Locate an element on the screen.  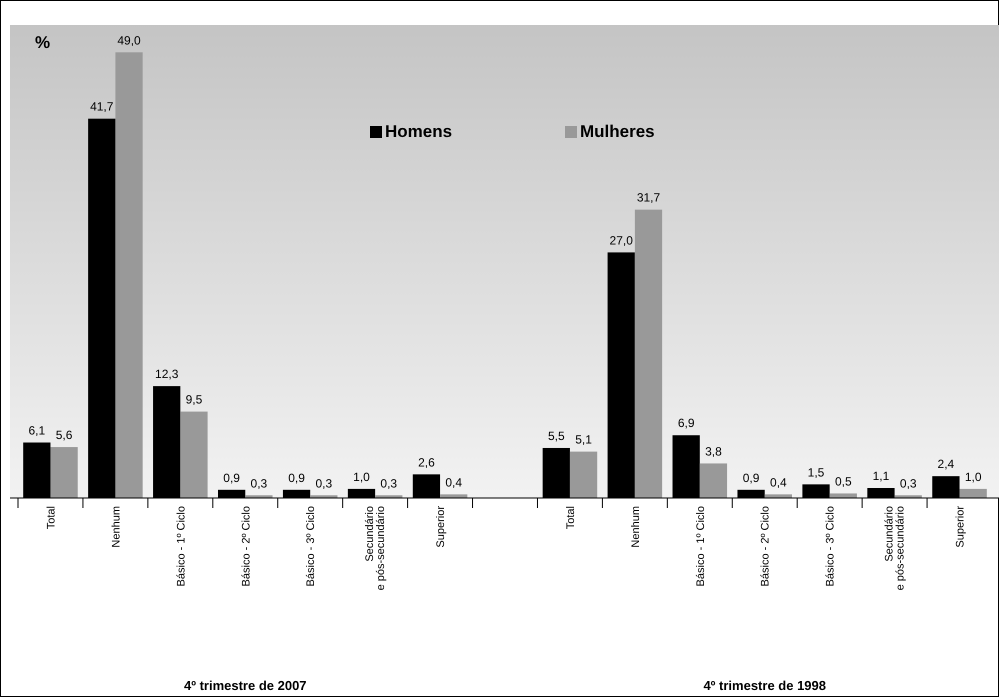
data-label: 49,0 is located at coordinates (129, 40).